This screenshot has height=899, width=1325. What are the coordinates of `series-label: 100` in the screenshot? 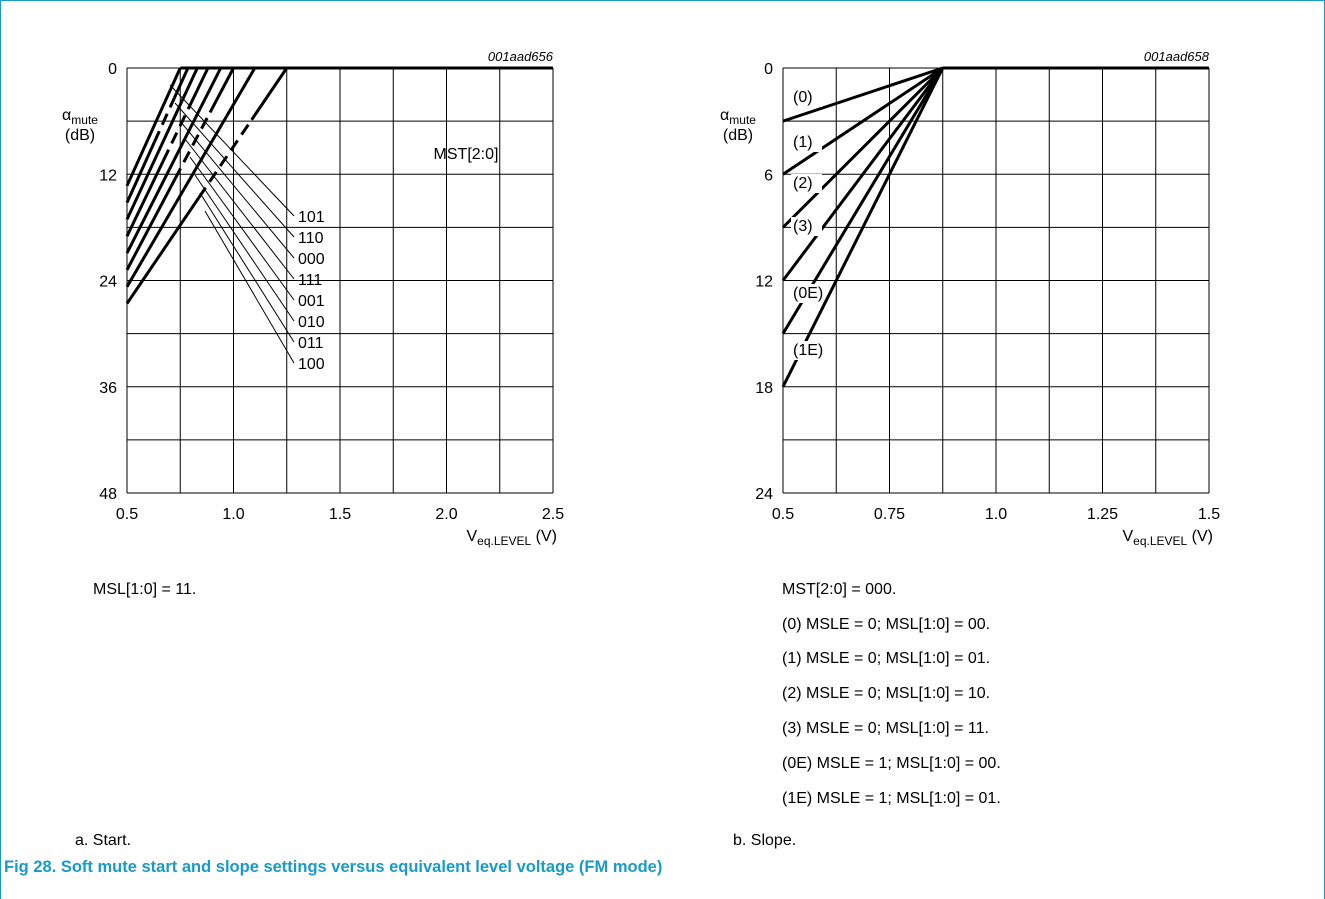 It's located at (311, 364).